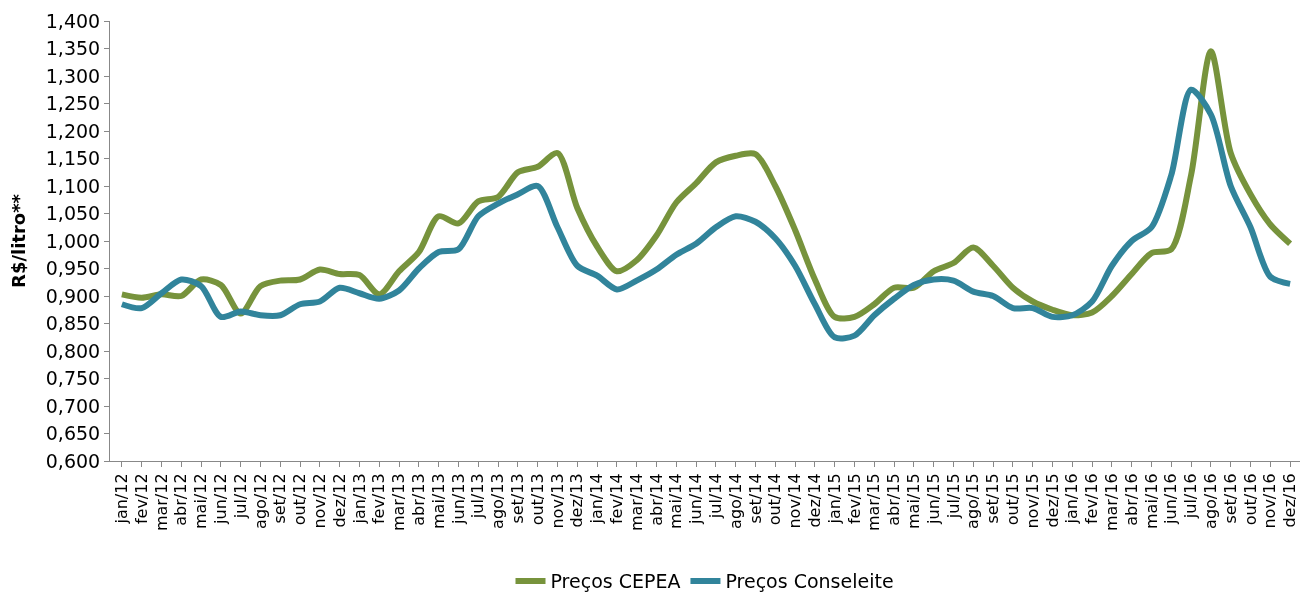  What do you see at coordinates (1052, 500) in the screenshot?
I see `x-tick-label: dez/15` at bounding box center [1052, 500].